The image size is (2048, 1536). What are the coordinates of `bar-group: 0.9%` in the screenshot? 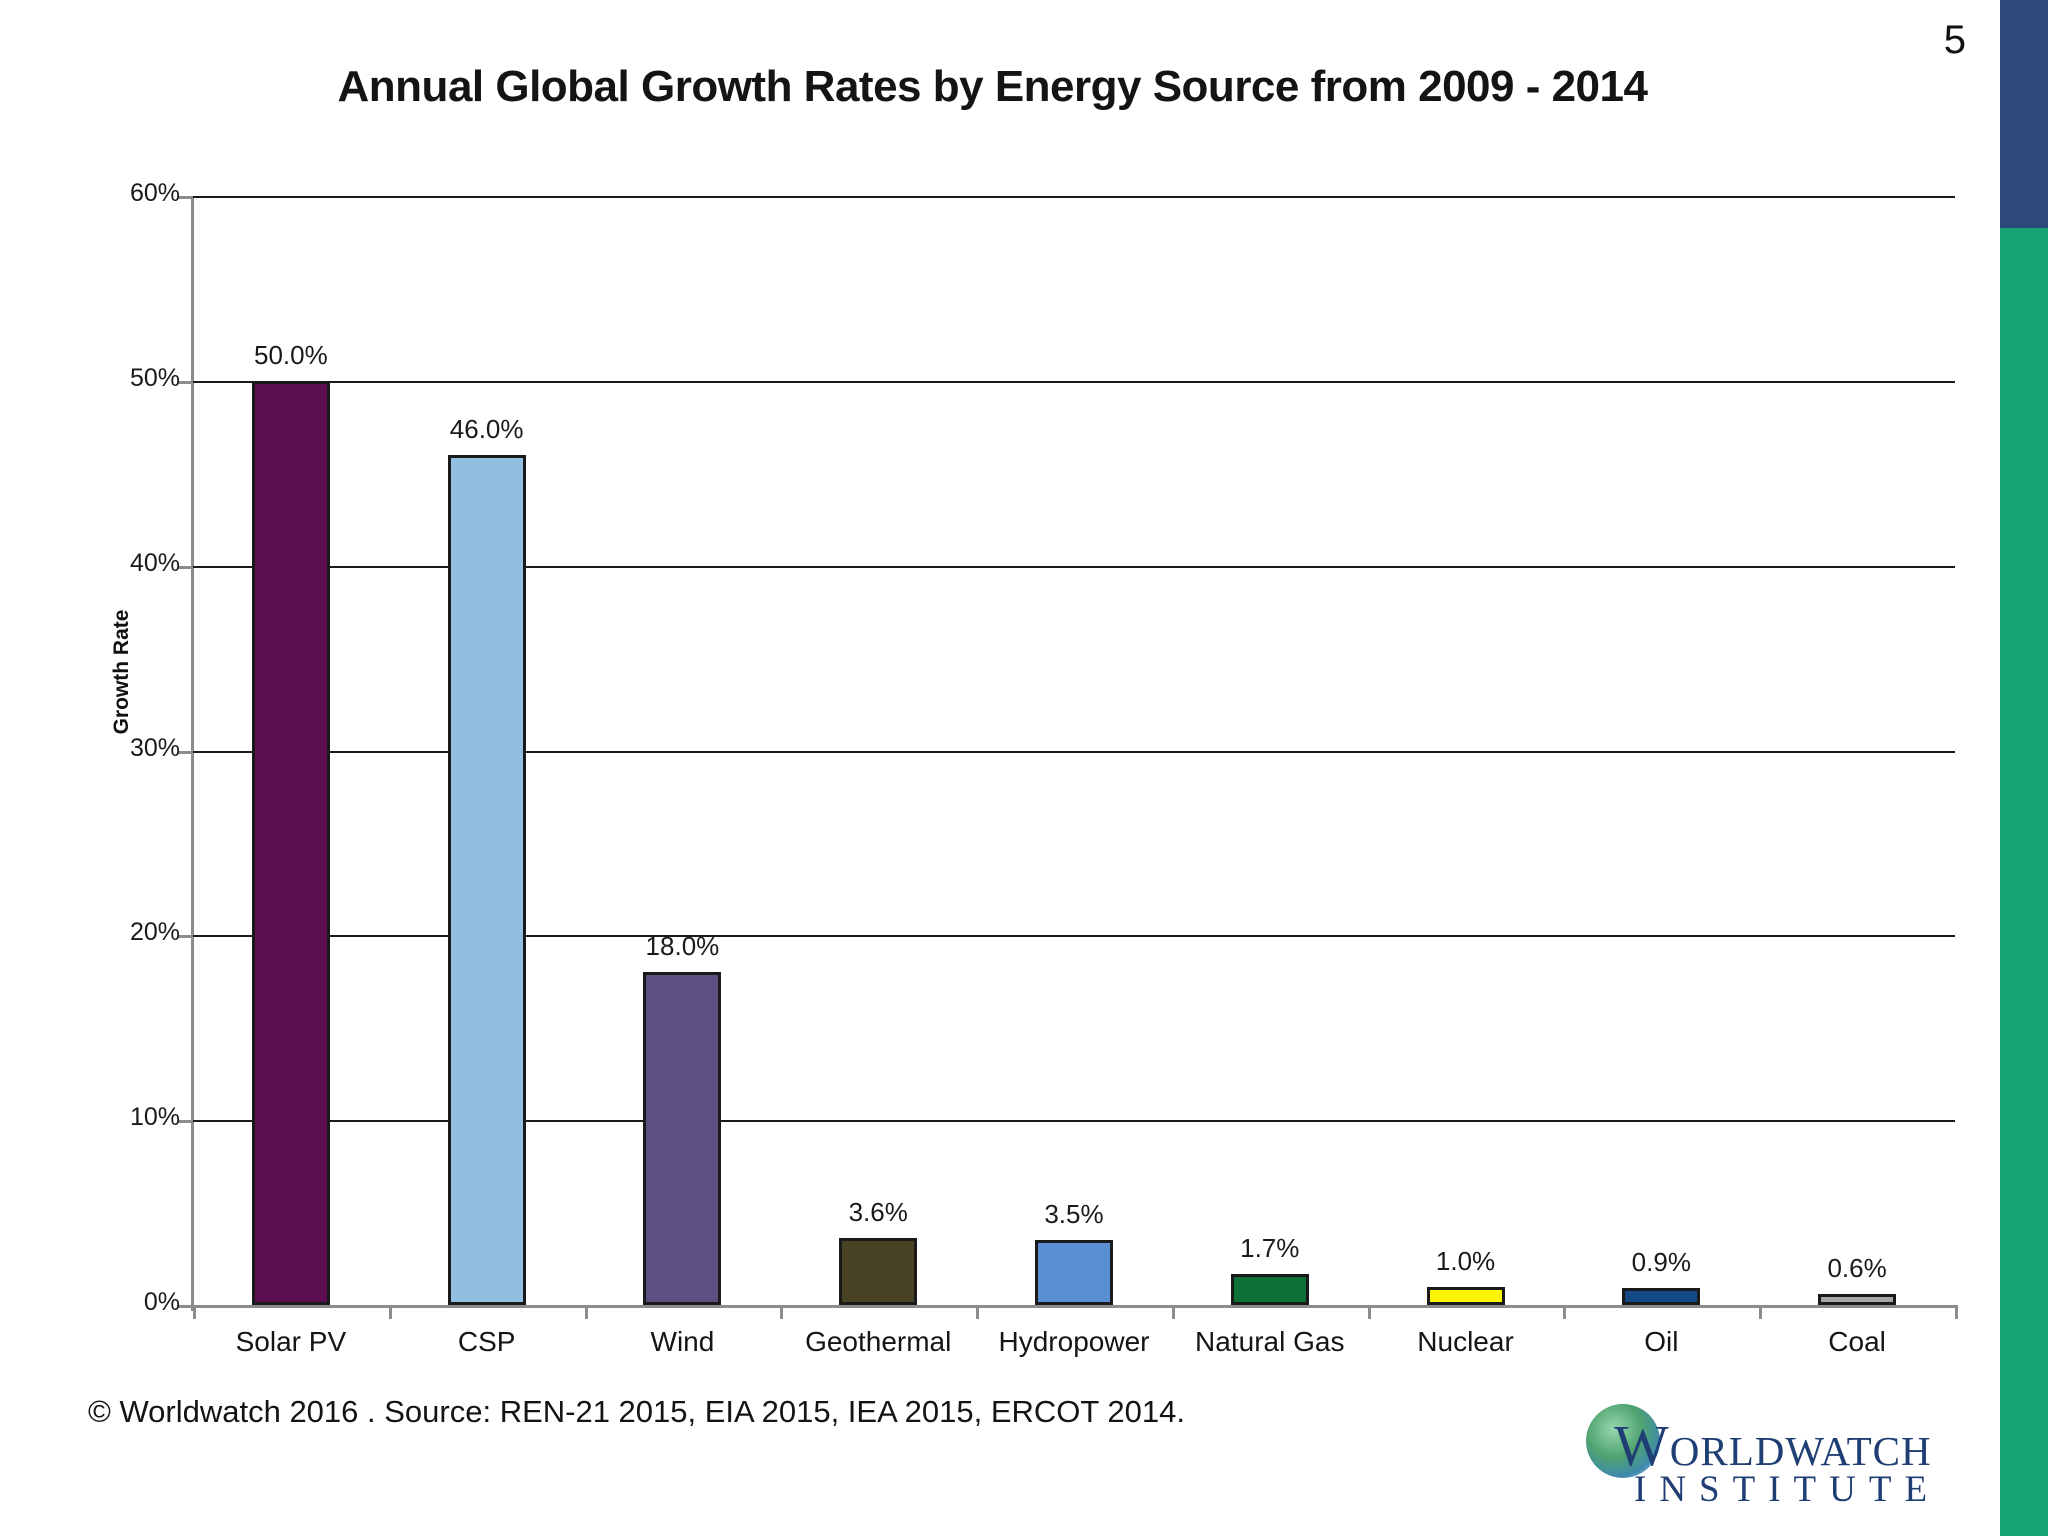 It's located at (1661, 750).